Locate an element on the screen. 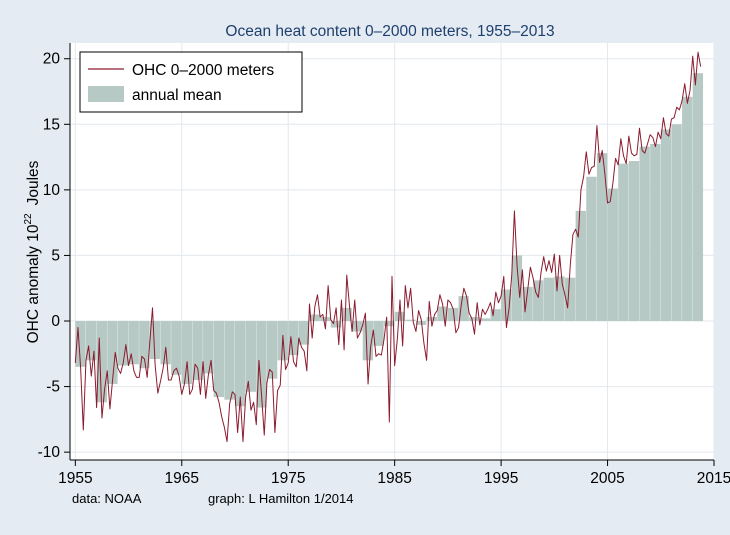 Image resolution: width=730 pixels, height=535 pixels. x-tick-label: 1975 is located at coordinates (288, 478).